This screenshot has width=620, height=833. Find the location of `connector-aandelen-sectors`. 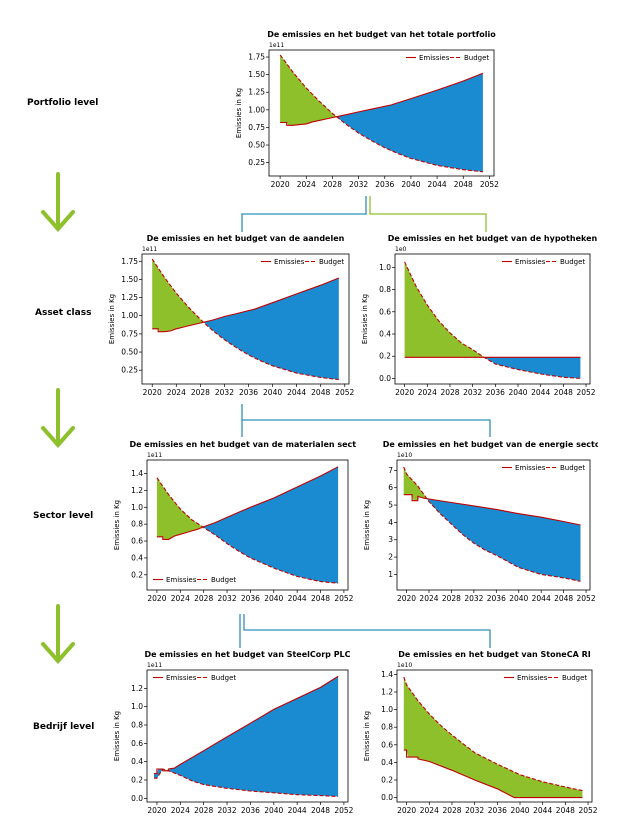

connector-aandelen-sectors is located at coordinates (366, 420).